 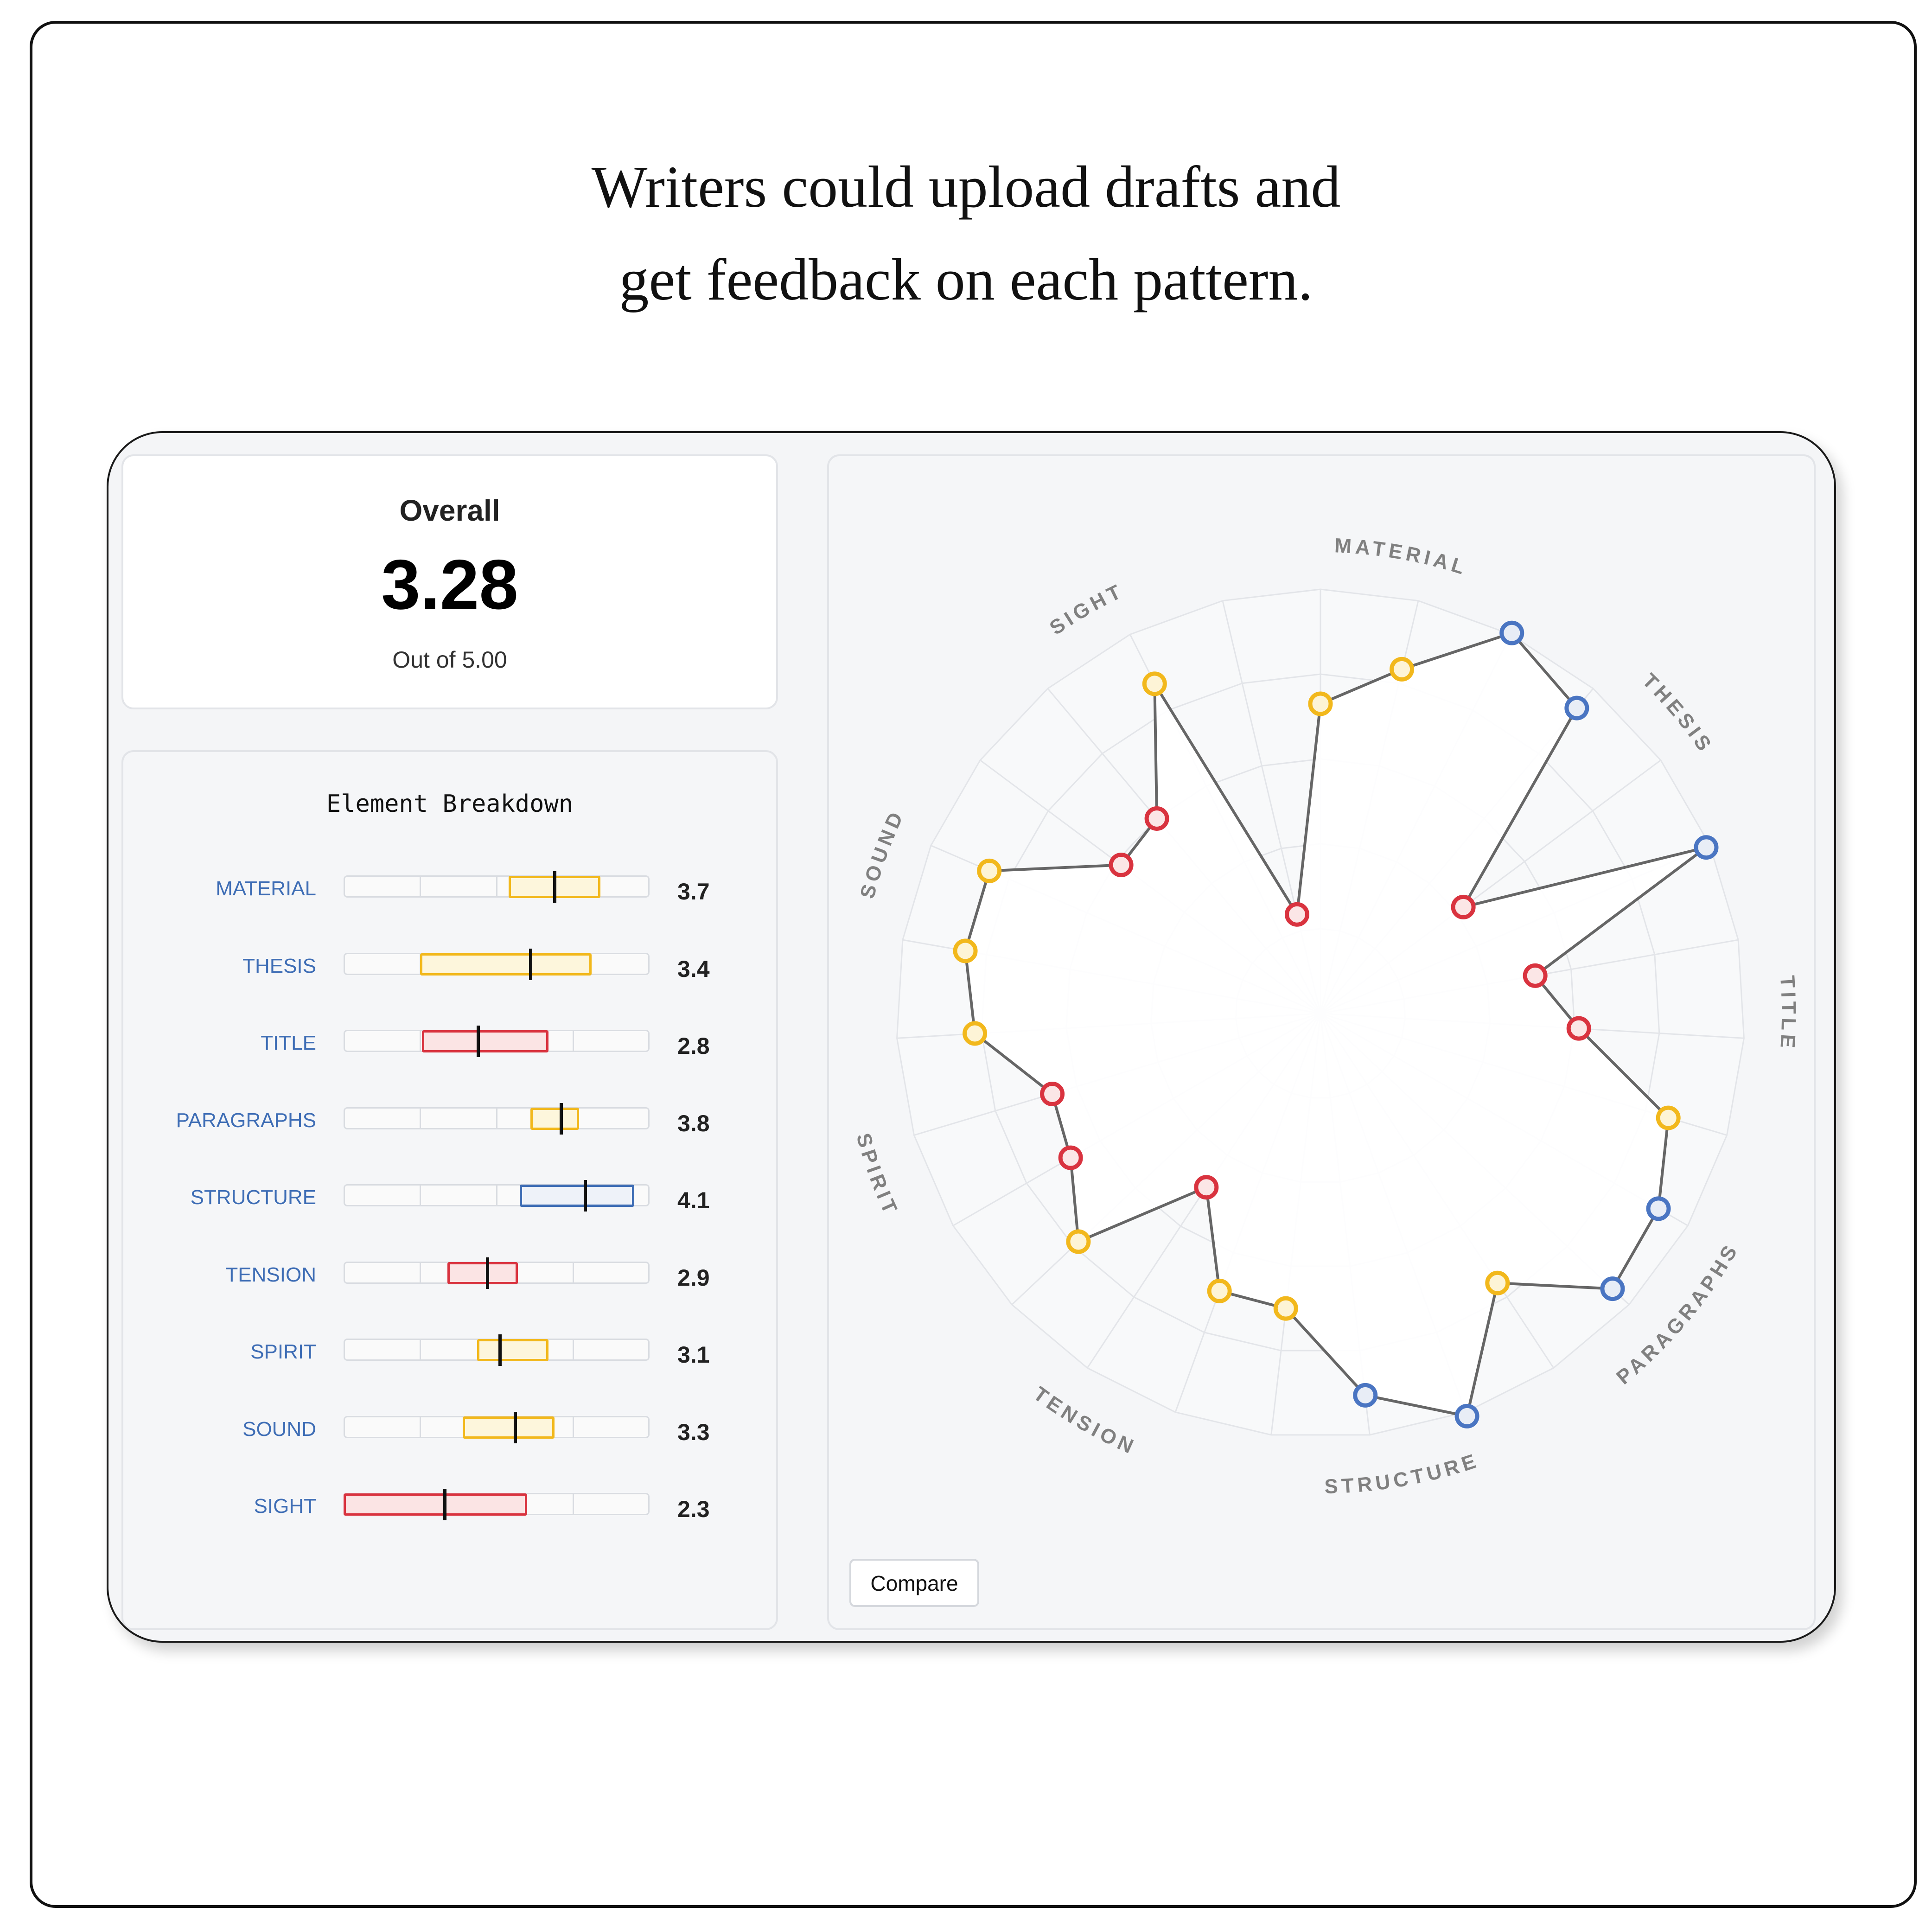 I want to click on breakdown-row-material: MATERIAL 3.7, so click(x=452, y=890).